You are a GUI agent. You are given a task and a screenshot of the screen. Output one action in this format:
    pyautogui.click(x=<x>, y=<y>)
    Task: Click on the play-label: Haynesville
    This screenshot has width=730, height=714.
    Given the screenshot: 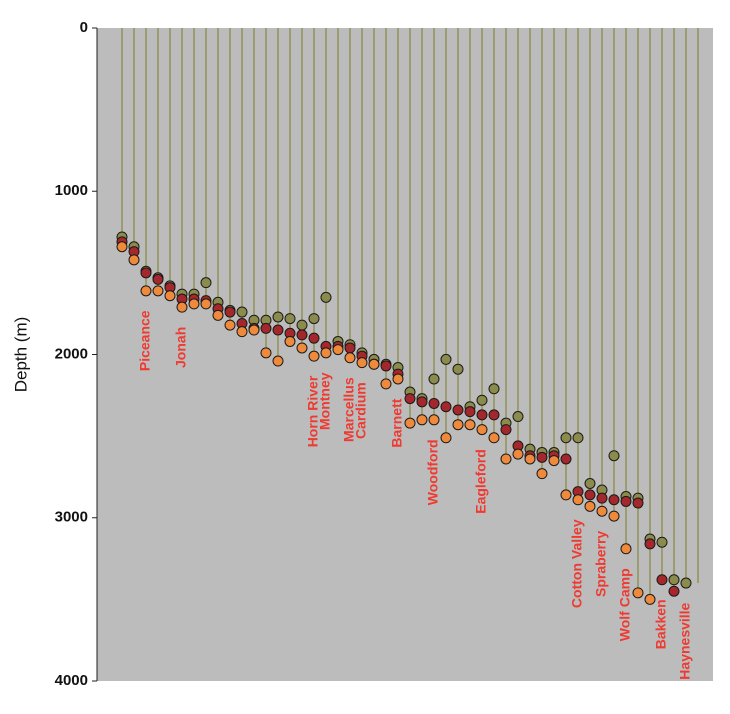 What is the action you would take?
    pyautogui.click(x=685, y=640)
    